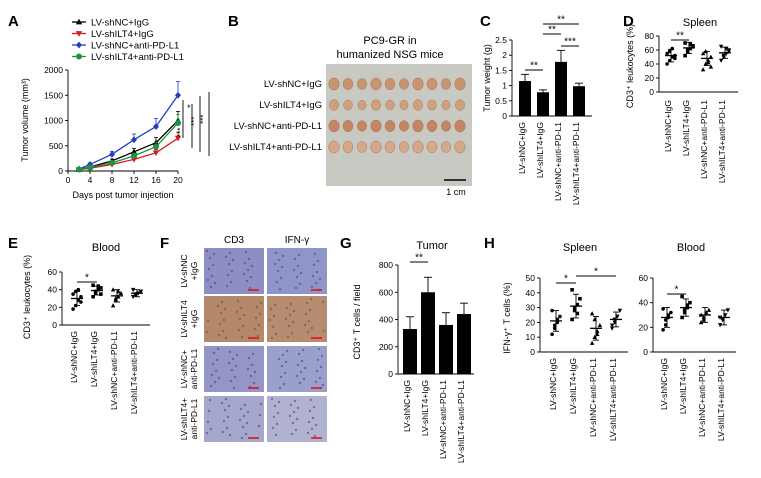  What do you see at coordinates (461, 421) in the screenshot?
I see `category-label: LV-shILT4+anti-PD-L1` at bounding box center [461, 421].